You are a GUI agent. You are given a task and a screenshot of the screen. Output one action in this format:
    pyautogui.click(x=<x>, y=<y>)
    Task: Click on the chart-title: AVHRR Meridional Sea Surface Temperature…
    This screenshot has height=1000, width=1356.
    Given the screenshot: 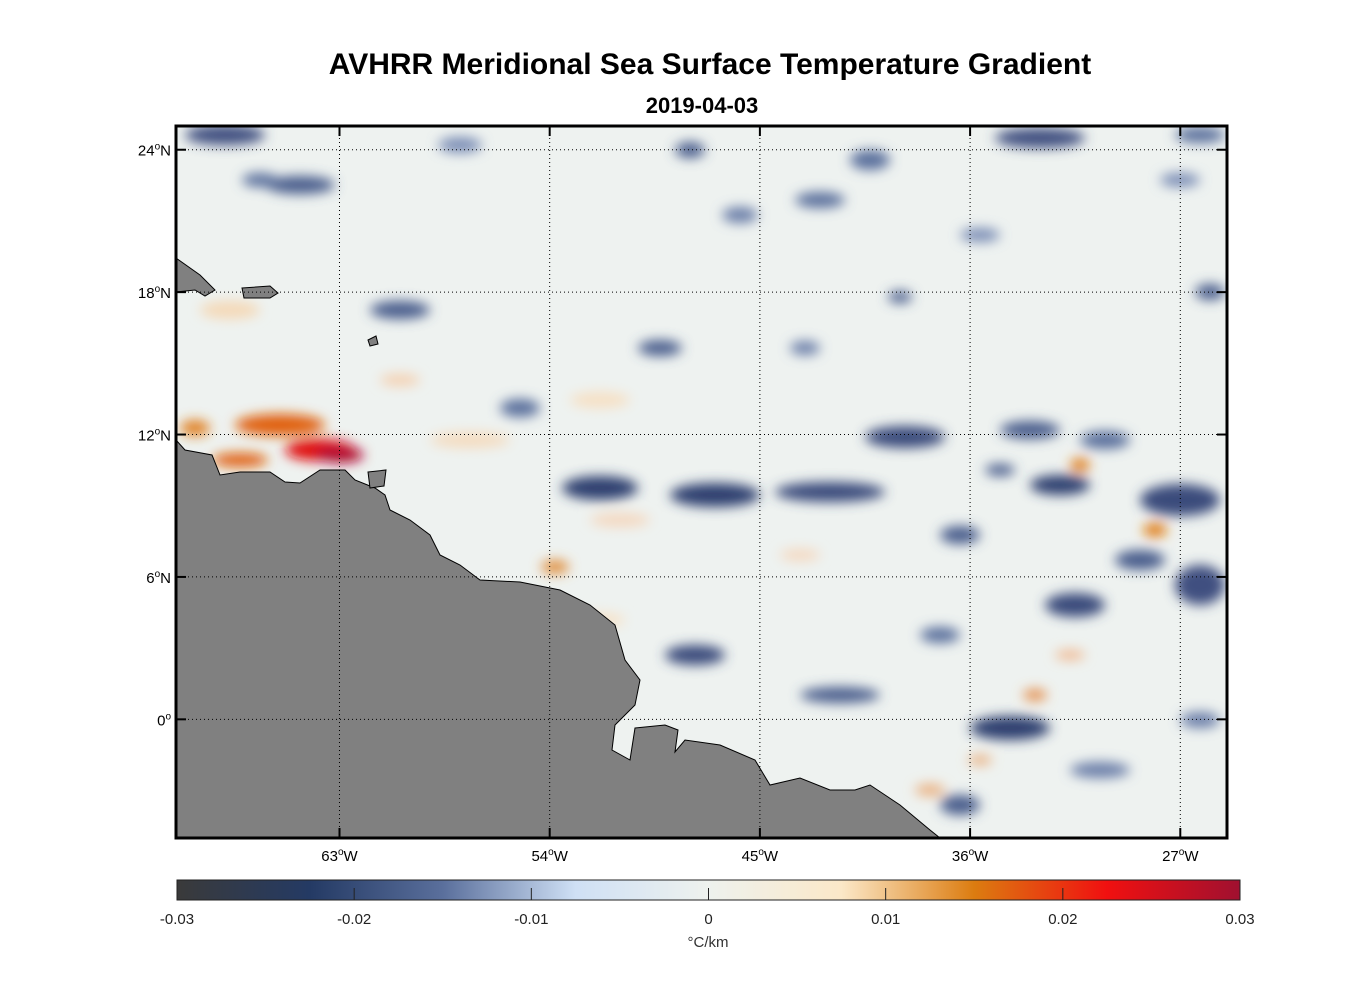 What is the action you would take?
    pyautogui.click(x=710, y=64)
    